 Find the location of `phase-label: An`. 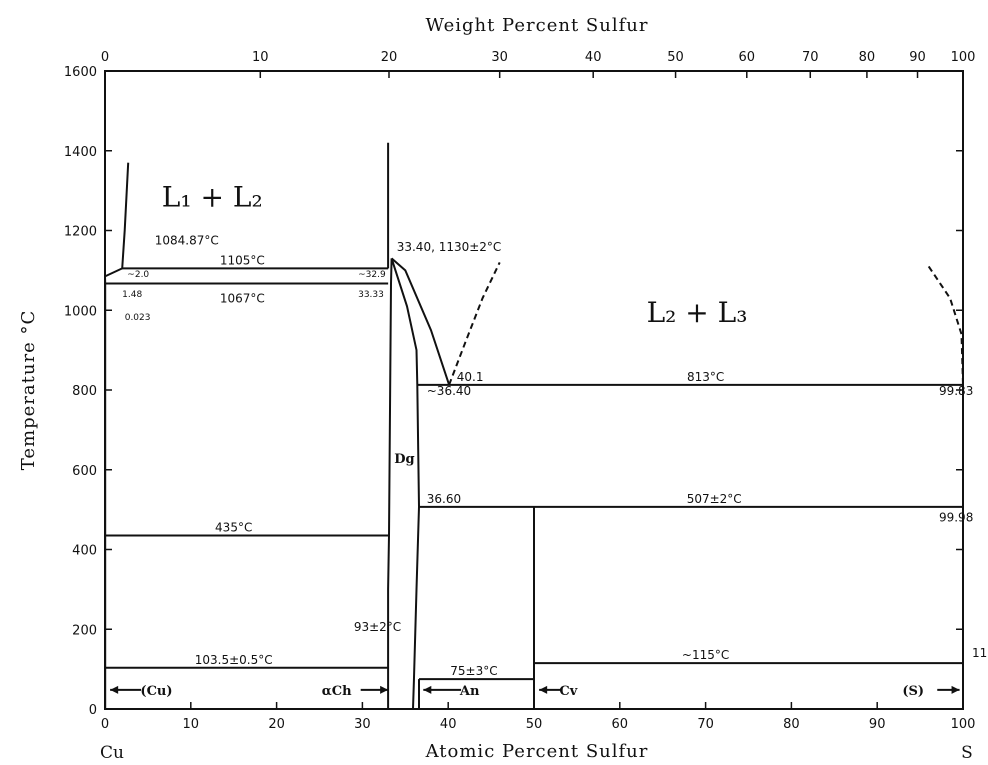

phase-label: An is located at coordinates (469, 691).